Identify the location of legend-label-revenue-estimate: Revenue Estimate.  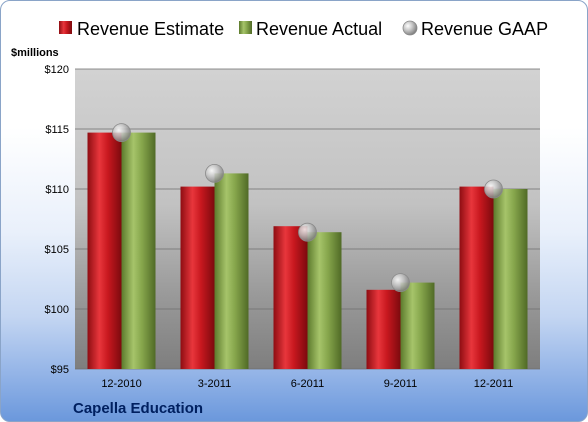
(150, 29).